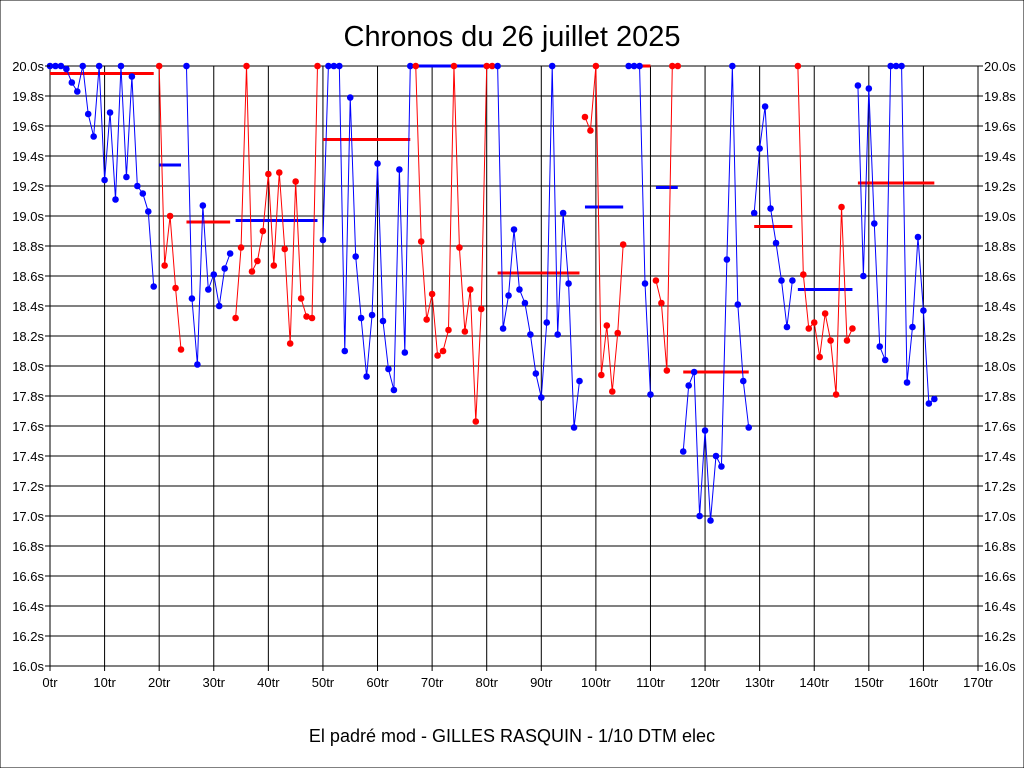 The image size is (1024, 768). Describe the element at coordinates (28, 156) in the screenshot. I see `y-tick-label: 19.4s` at that location.